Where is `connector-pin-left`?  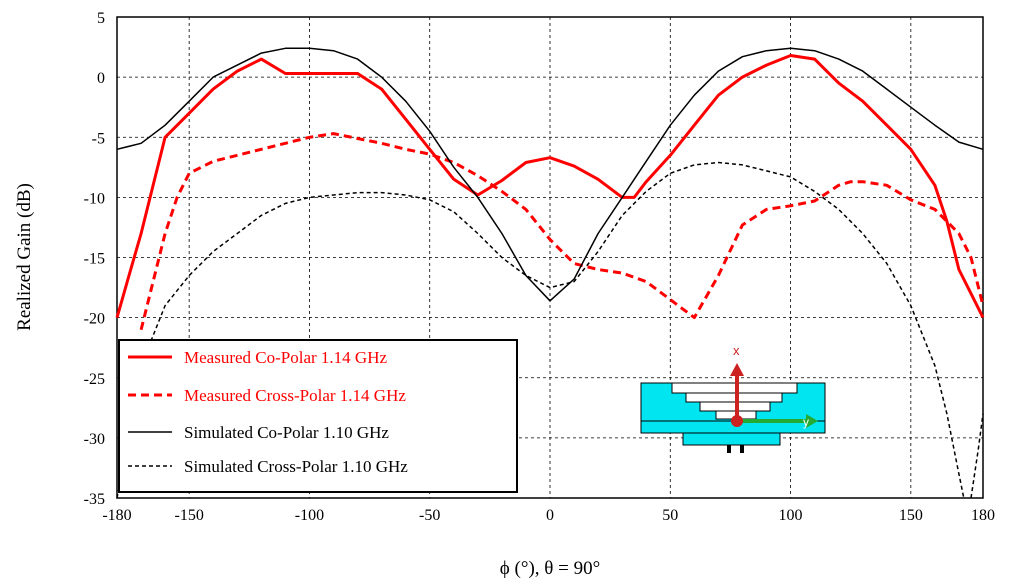
connector-pin-left is located at coordinates (729, 449).